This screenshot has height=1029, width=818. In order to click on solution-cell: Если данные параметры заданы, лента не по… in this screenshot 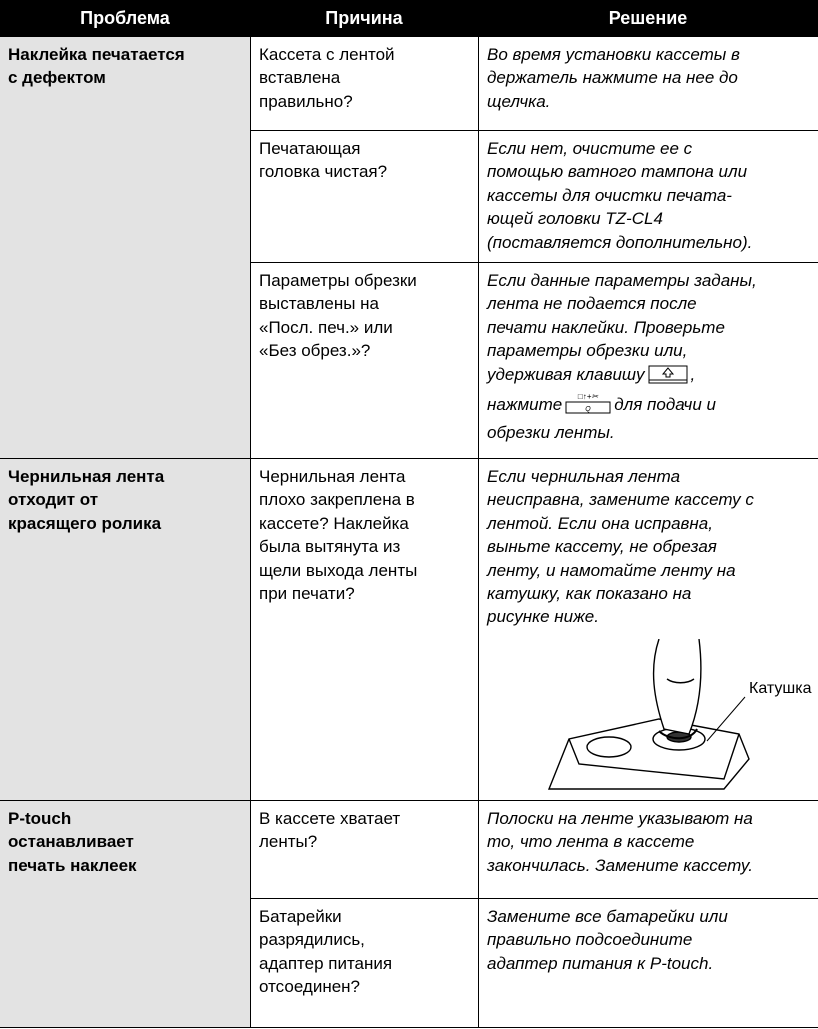, I will do `click(648, 360)`.